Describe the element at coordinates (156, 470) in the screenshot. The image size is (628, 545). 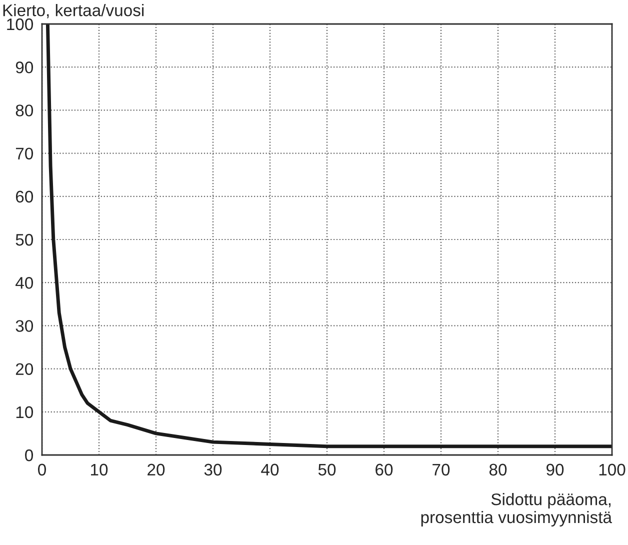
I see `x-tick-label: 20` at that location.